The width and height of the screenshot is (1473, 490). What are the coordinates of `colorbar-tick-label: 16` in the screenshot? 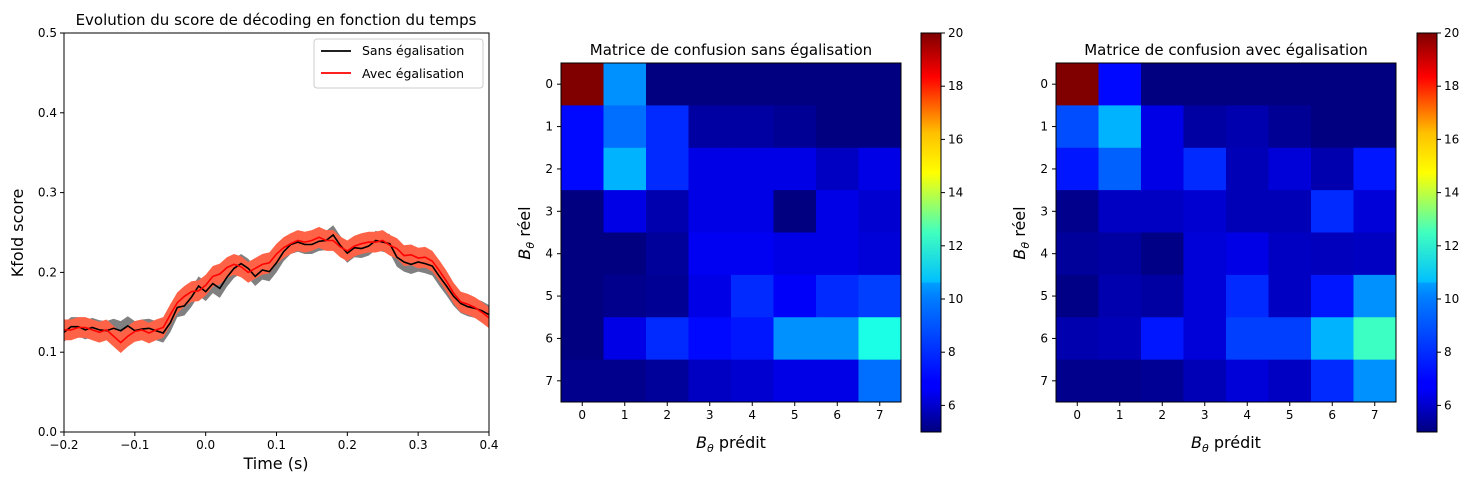 It's located at (1451, 139).